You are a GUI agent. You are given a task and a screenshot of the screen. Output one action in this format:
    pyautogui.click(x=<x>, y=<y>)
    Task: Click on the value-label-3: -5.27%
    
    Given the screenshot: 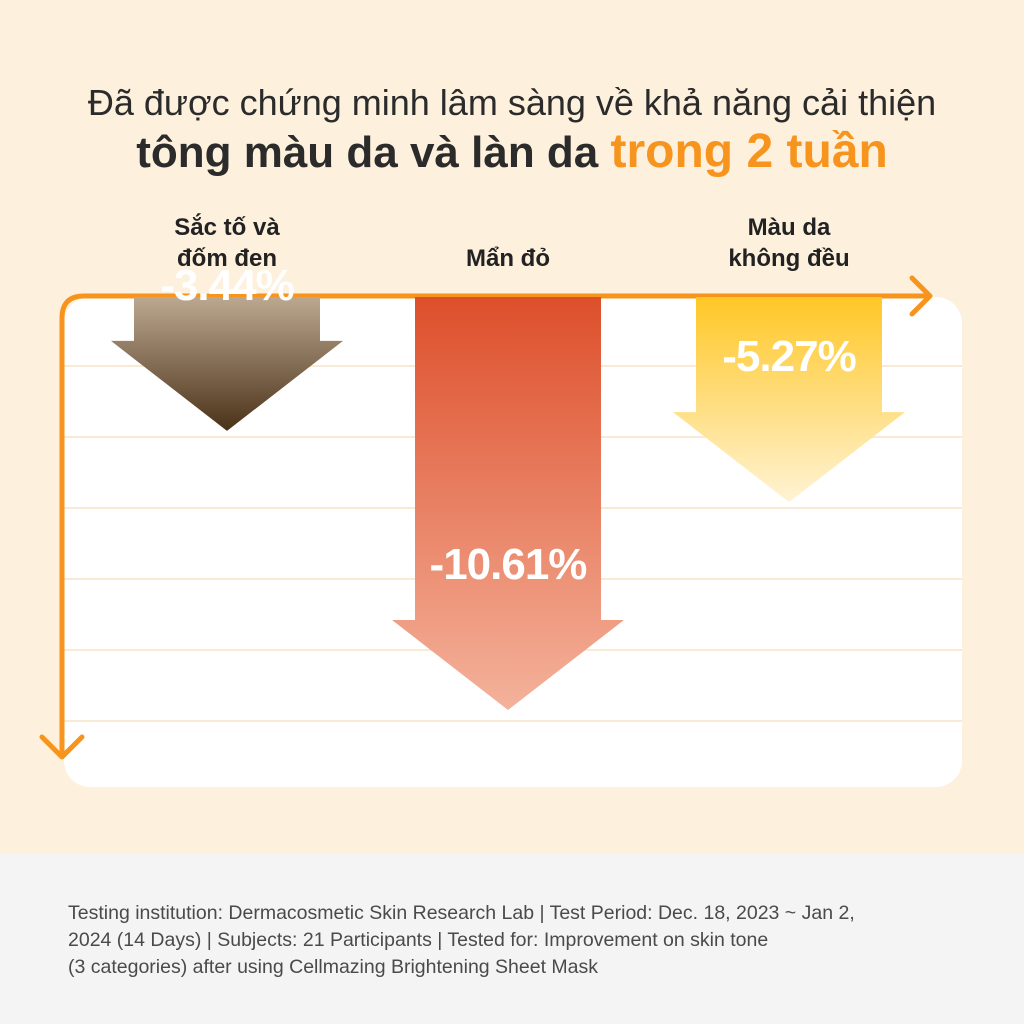 What is the action you would take?
    pyautogui.click(x=789, y=357)
    